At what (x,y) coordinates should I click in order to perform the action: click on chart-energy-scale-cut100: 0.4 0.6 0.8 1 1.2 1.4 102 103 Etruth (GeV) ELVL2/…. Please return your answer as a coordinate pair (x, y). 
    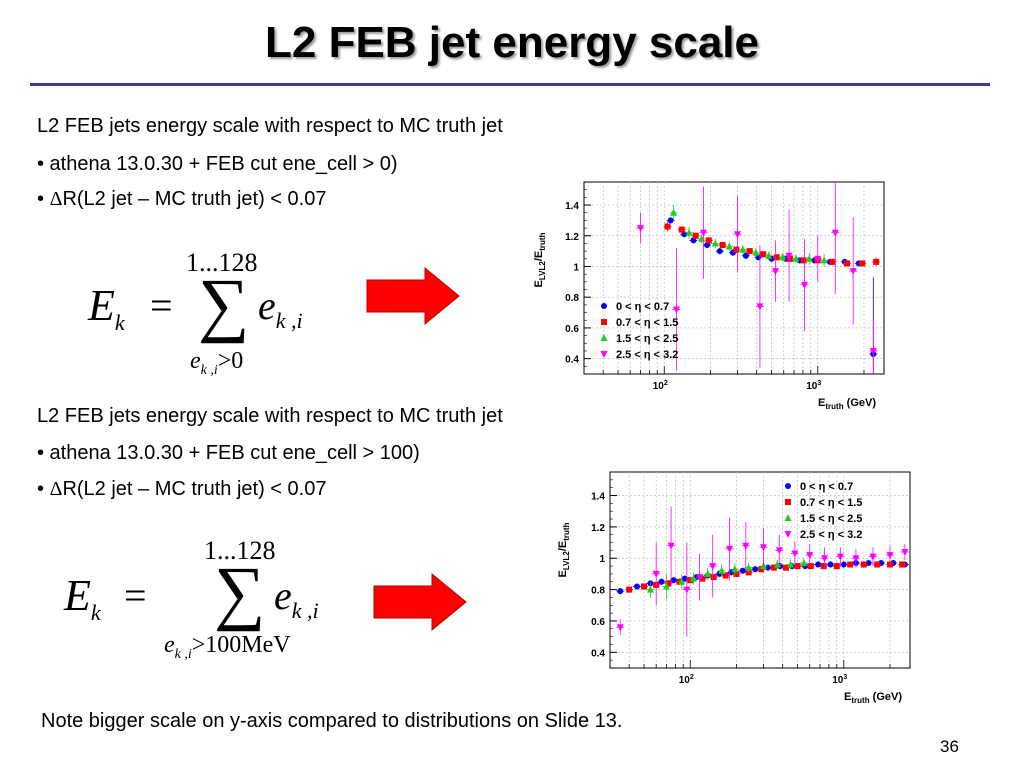
    Looking at the image, I should click on (734, 588).